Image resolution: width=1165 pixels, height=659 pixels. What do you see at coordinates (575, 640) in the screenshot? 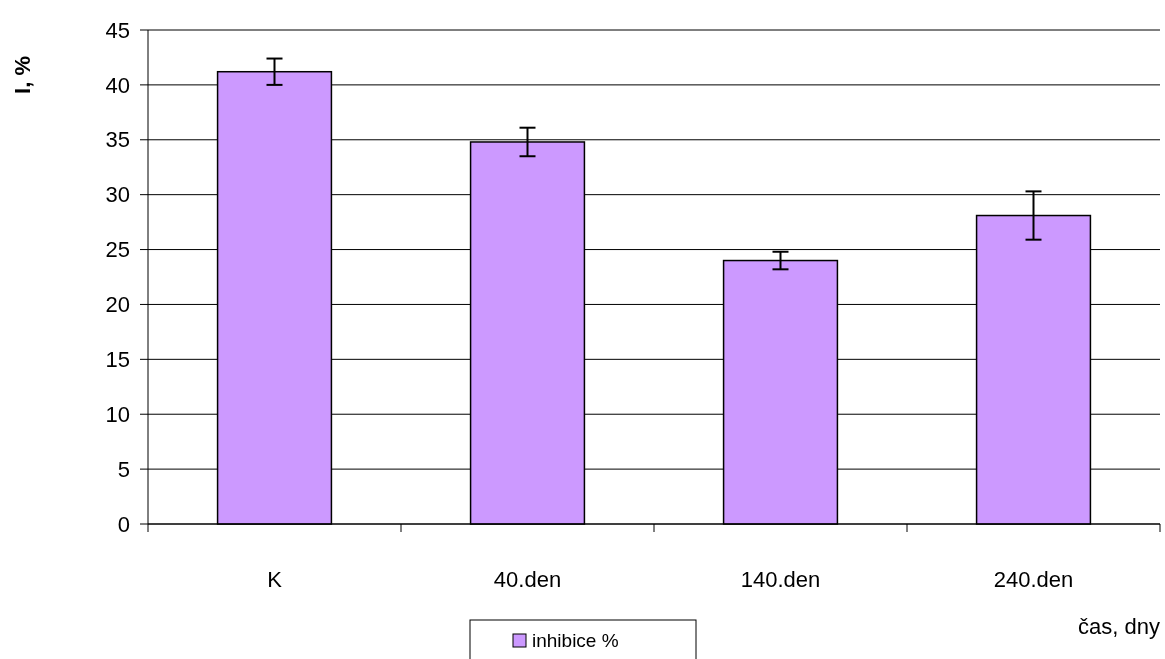
I see `legend-label: inhibice %` at bounding box center [575, 640].